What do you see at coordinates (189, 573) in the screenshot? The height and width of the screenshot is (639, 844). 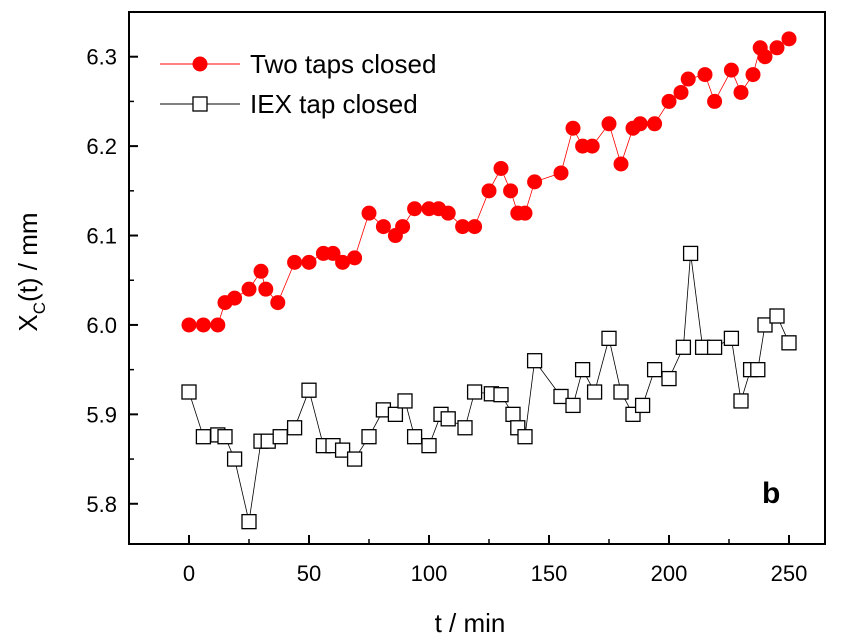 I see `x-tick-label: 0` at bounding box center [189, 573].